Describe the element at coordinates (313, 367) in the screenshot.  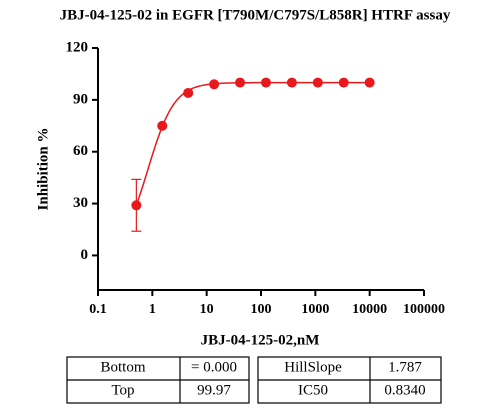
I see `table-label: HillSlope` at that location.